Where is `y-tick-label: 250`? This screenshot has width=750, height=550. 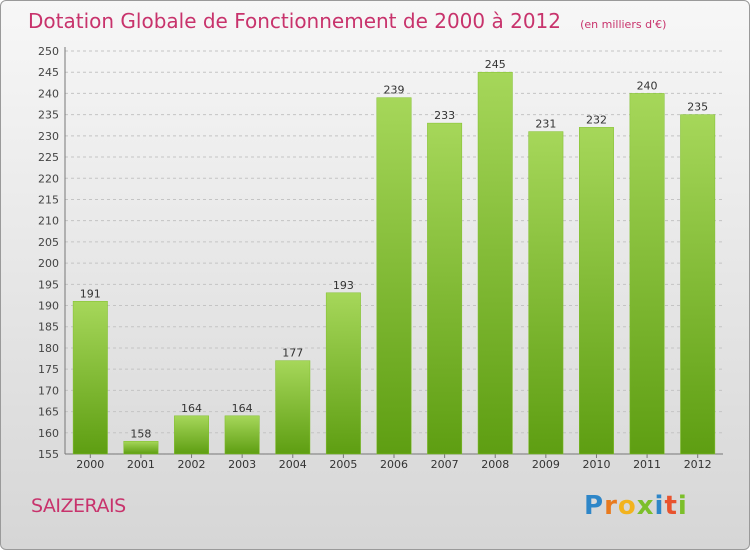
y-tick-label: 250 is located at coordinates (48, 51).